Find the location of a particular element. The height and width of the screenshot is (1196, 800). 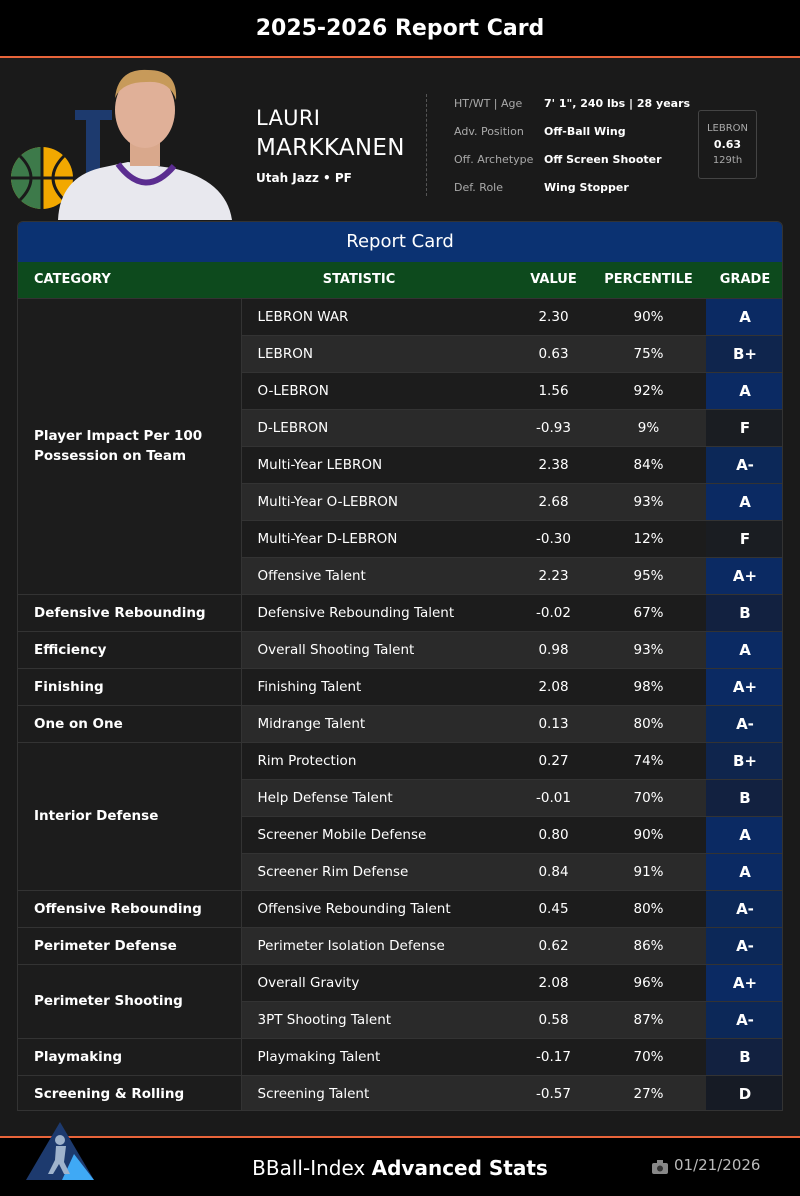

row: Multi-Year LEBRON 2.38 84% A- is located at coordinates (400, 464).